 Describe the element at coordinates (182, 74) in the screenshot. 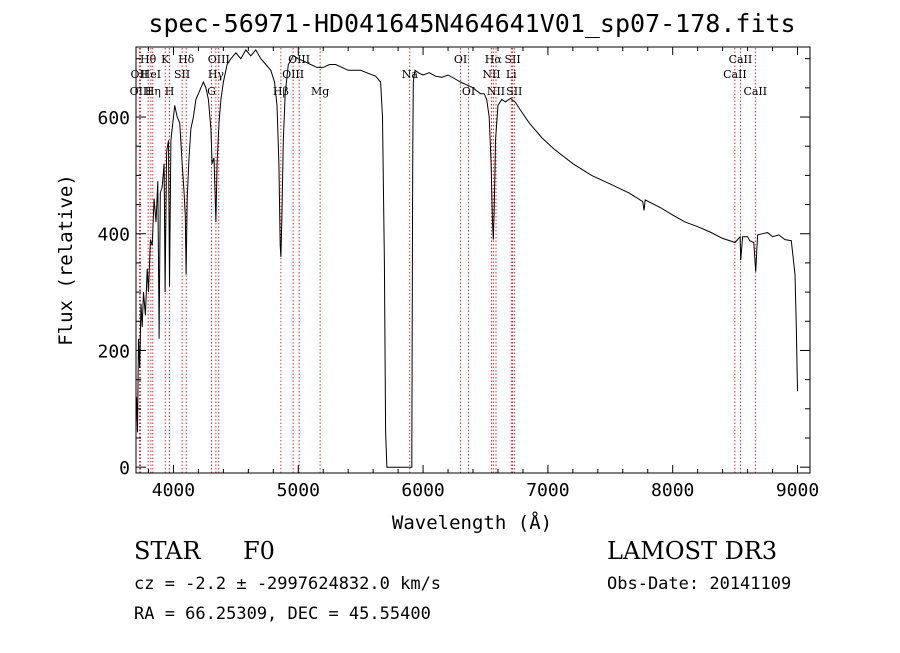

I see `marker-label-6: SII` at that location.